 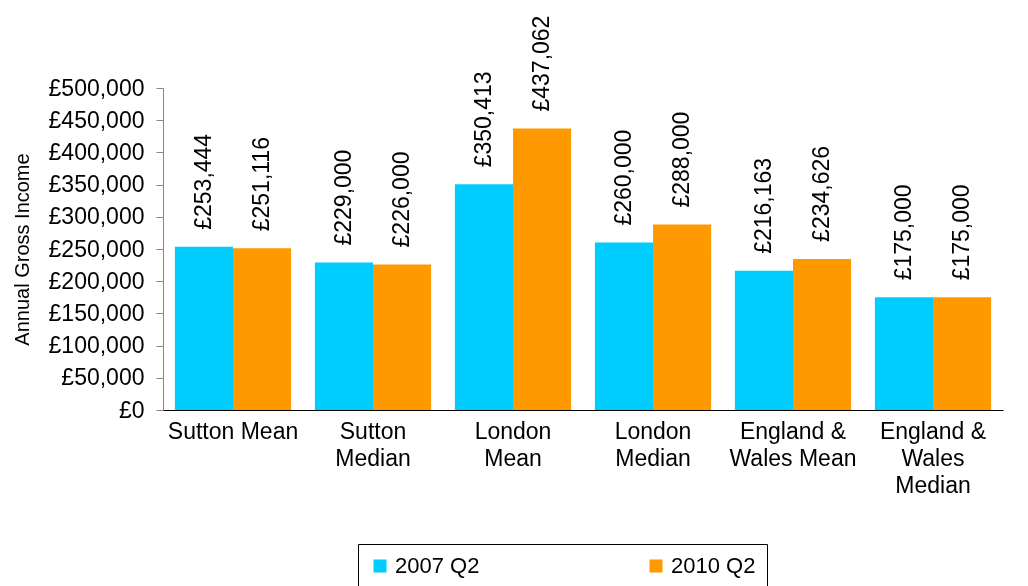 I want to click on y-tick-label: £250,000, so click(x=96, y=248).